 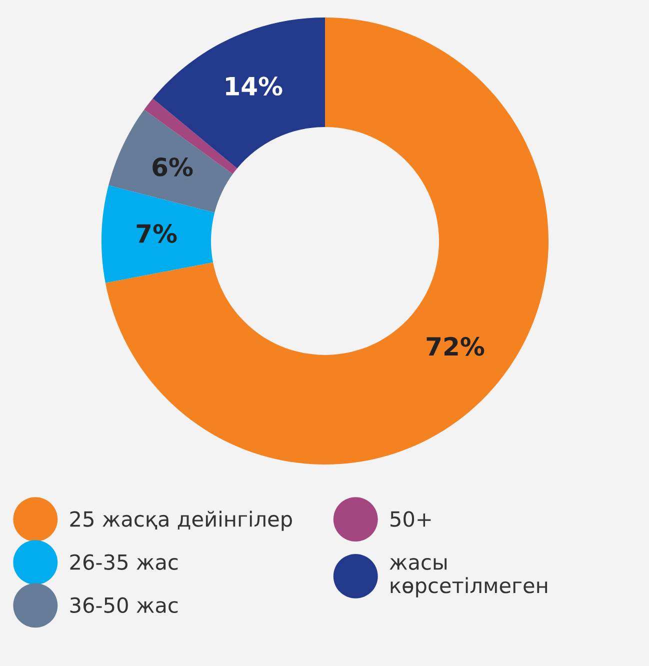 I want to click on data-label: 14%, so click(x=254, y=86).